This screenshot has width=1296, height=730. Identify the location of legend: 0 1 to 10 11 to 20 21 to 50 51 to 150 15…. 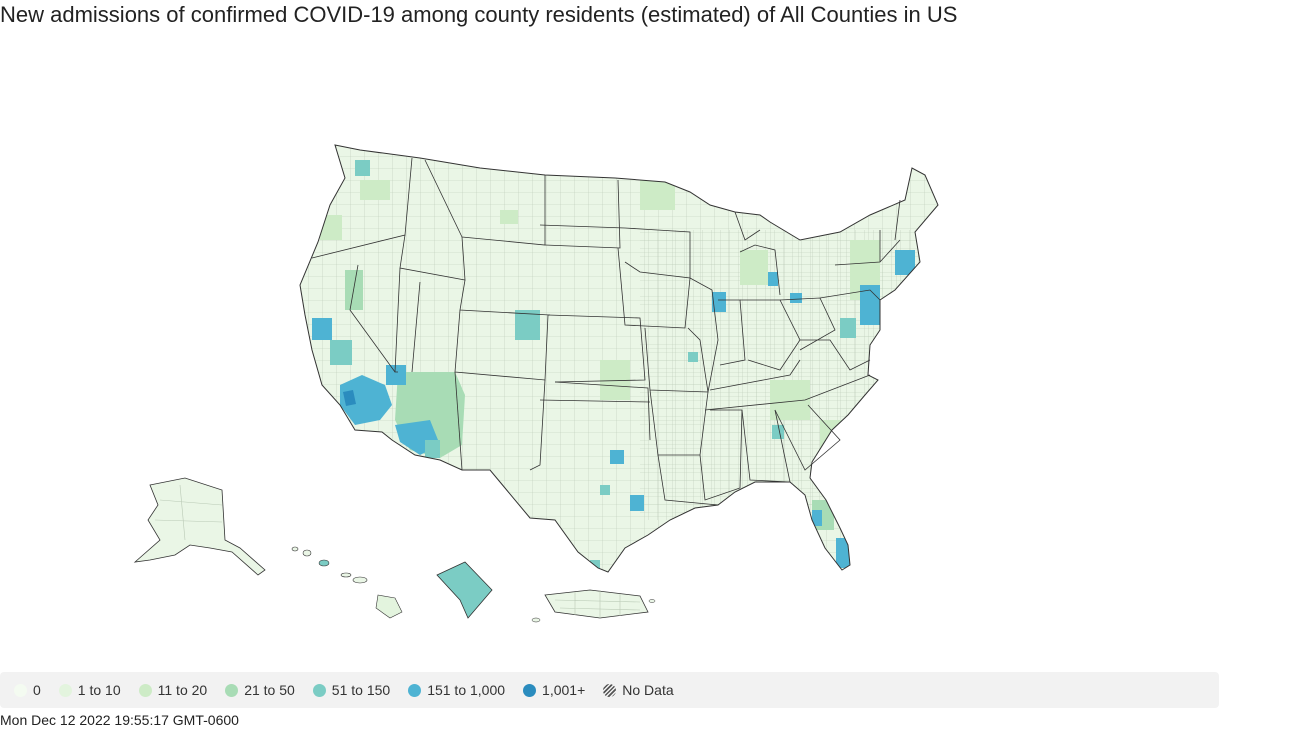
(609, 690).